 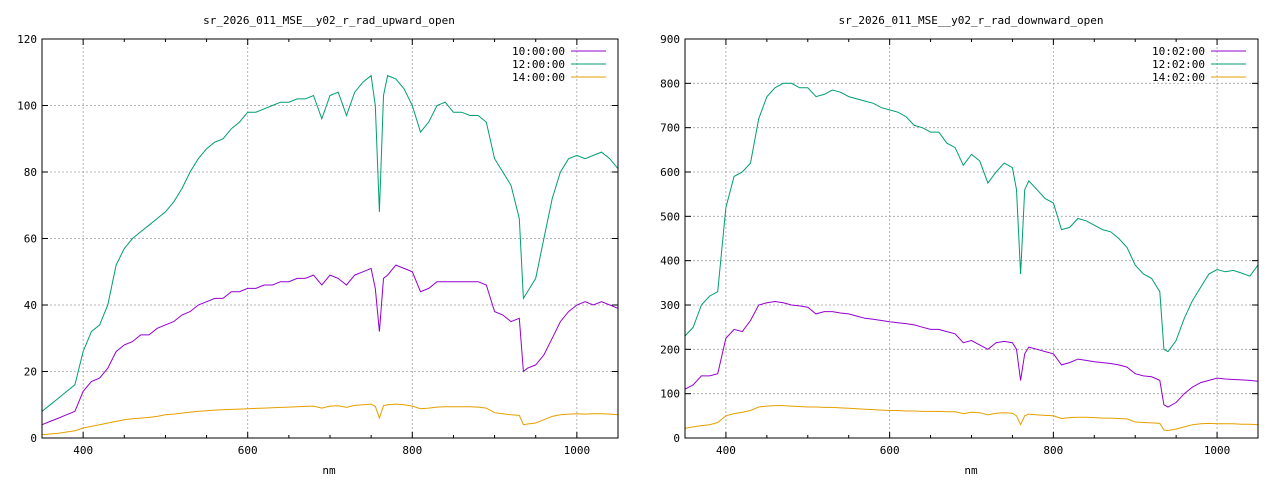 What do you see at coordinates (30, 239) in the screenshot?
I see `y-tick-label: 60` at bounding box center [30, 239].